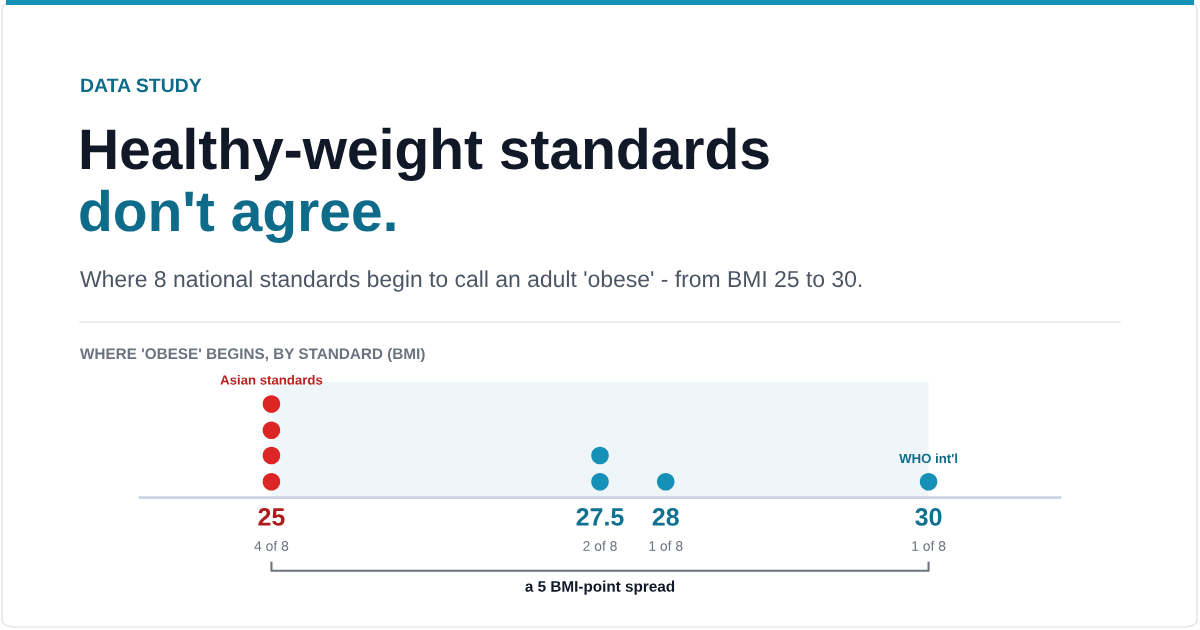 This screenshot has height=630, width=1200. I want to click on chart-subtitle: Where 8 national standards begin to call an adult 'obese' - from BMI 25 to 30., so click(471, 281).